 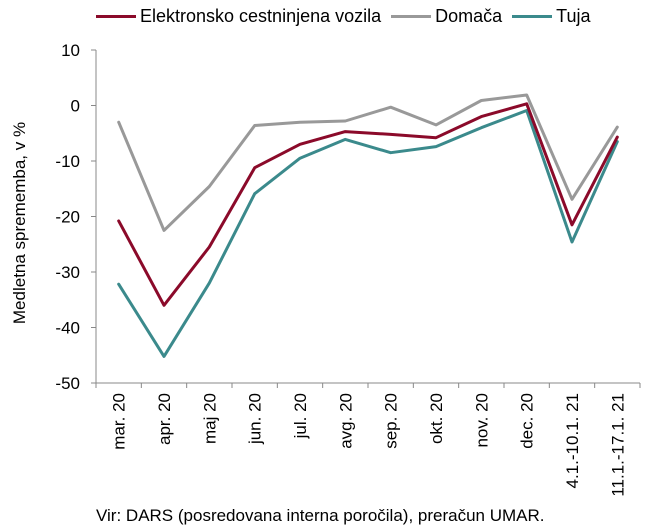 I want to click on y-tick-label: 10, so click(x=70, y=50).